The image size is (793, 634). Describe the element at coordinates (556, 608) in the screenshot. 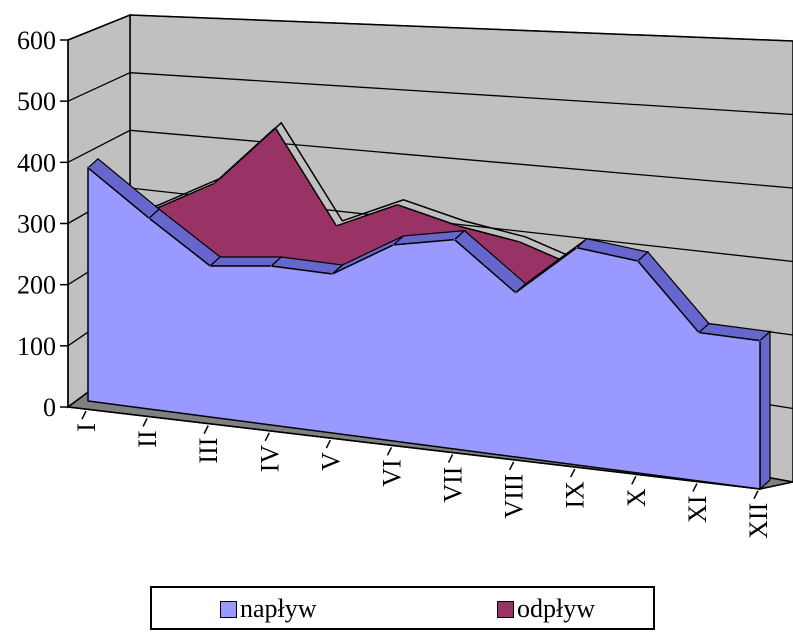

I see `legend-label-odplyw: odpływ` at that location.